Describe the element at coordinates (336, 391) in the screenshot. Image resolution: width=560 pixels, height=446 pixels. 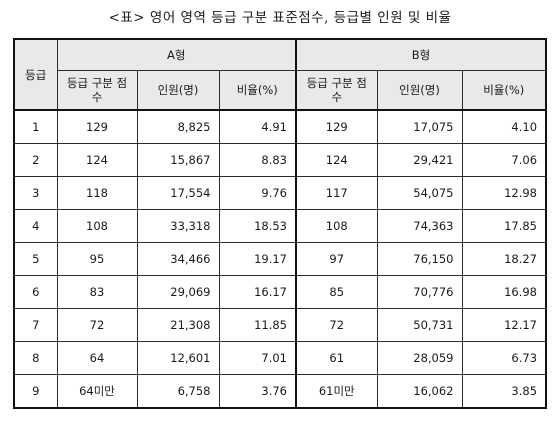
I see `b-score-cell: 61미만` at that location.